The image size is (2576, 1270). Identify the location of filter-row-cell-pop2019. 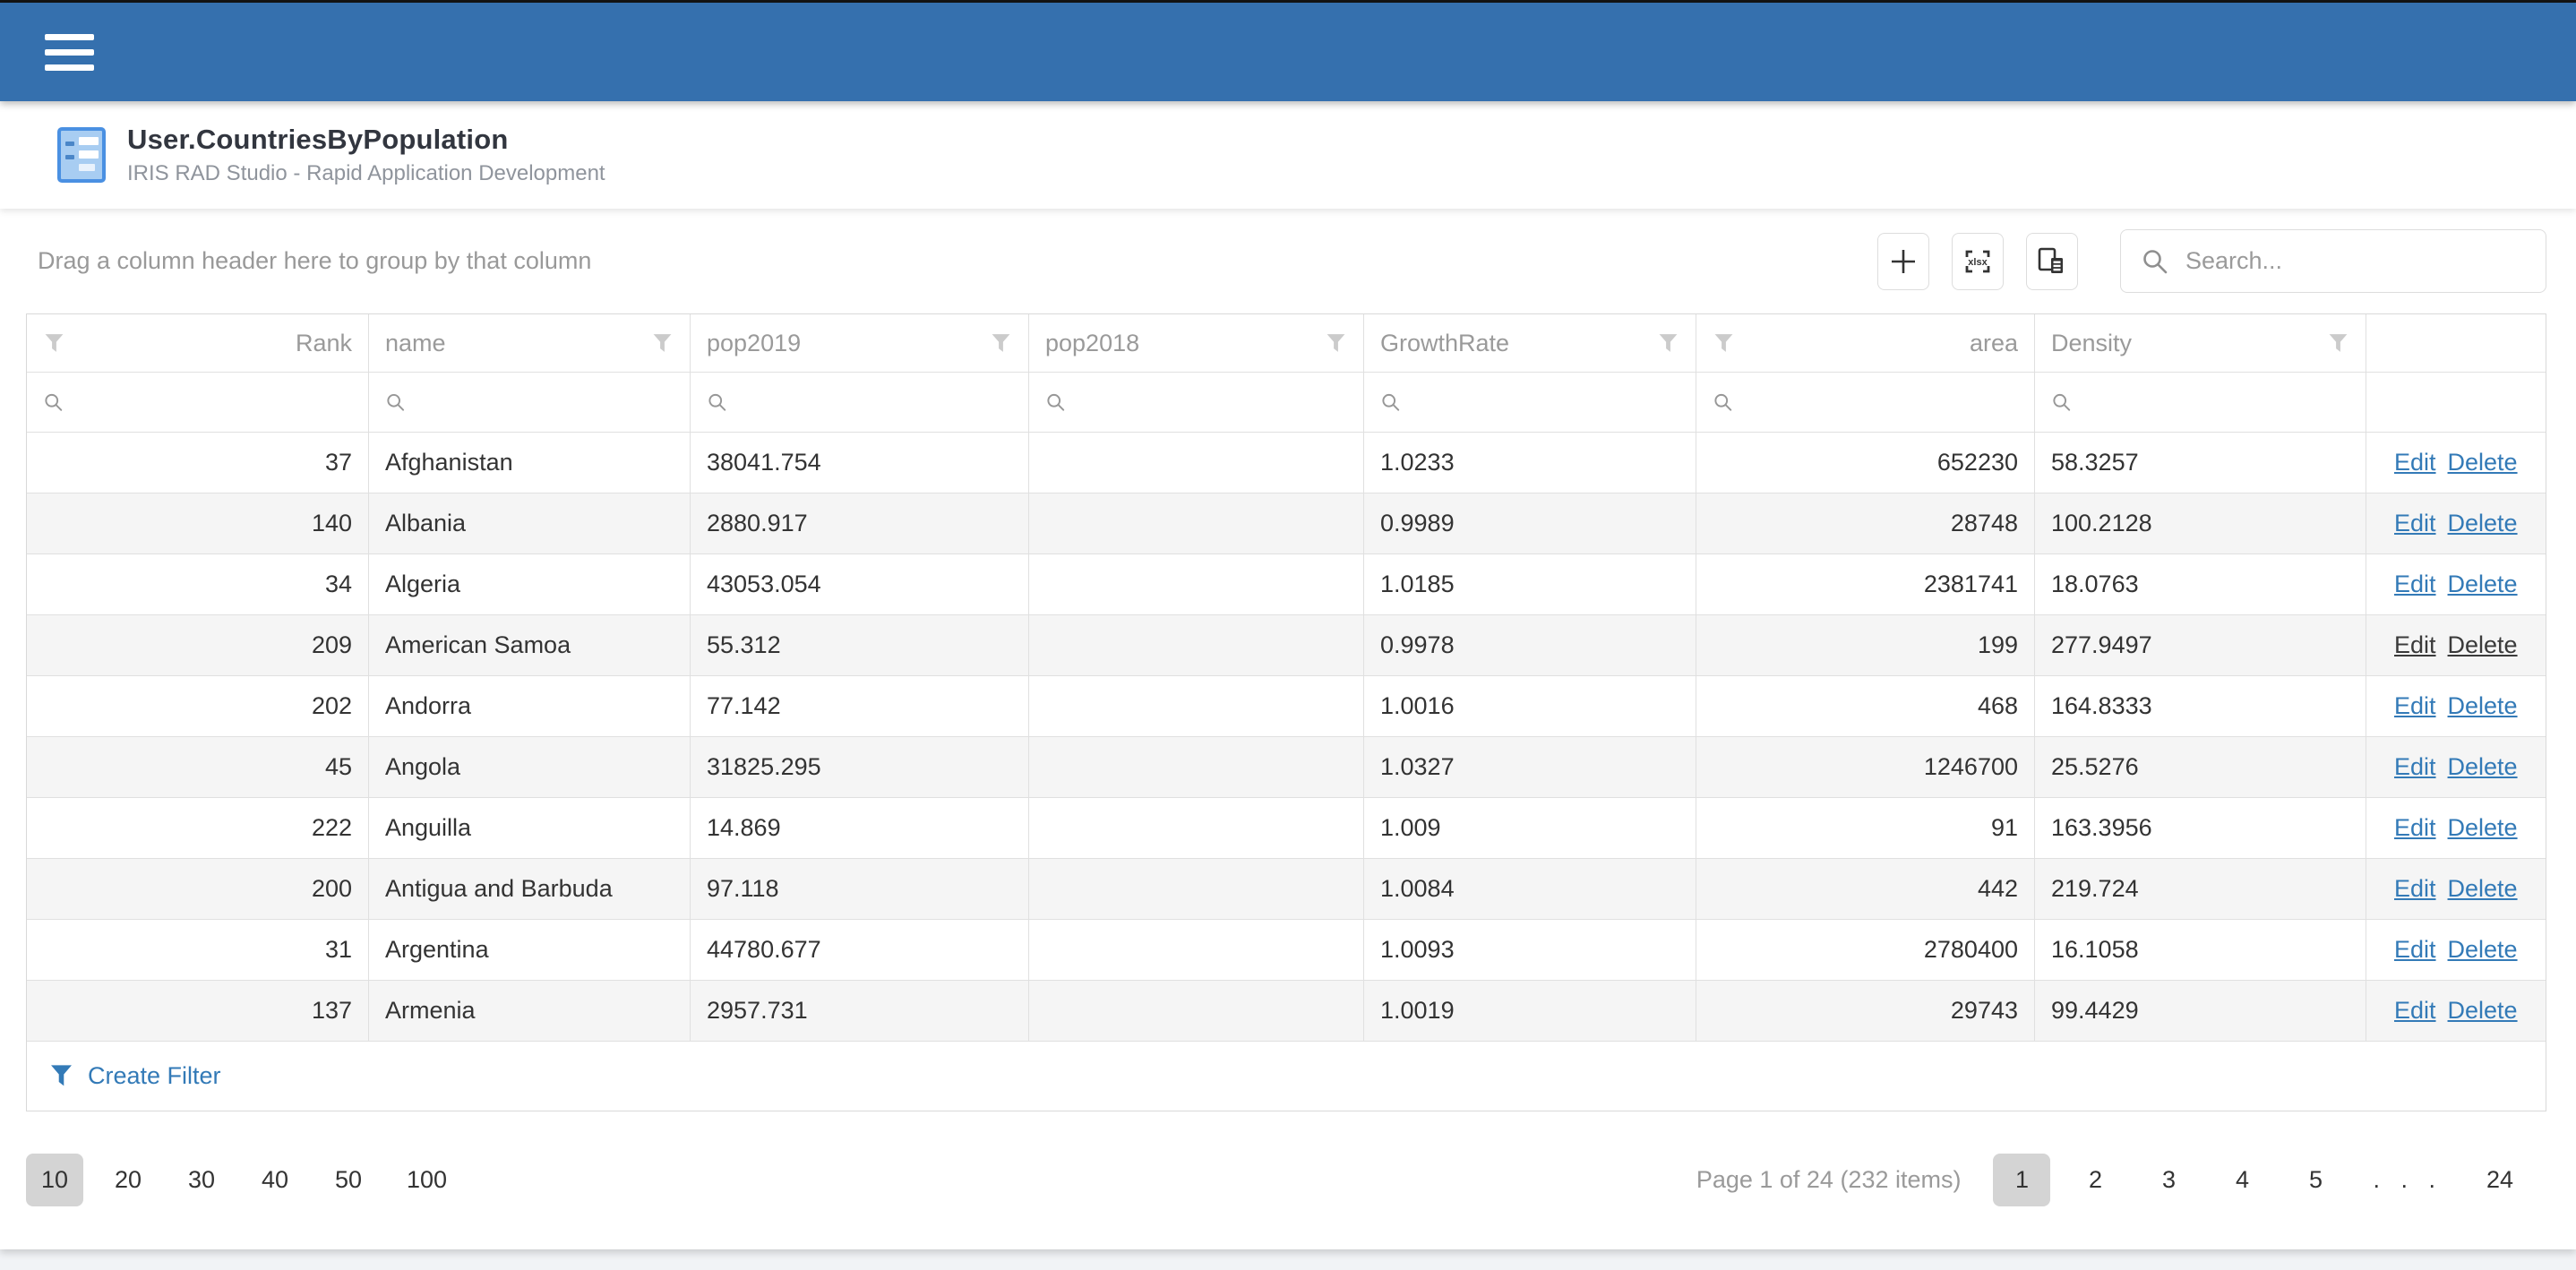
(860, 402).